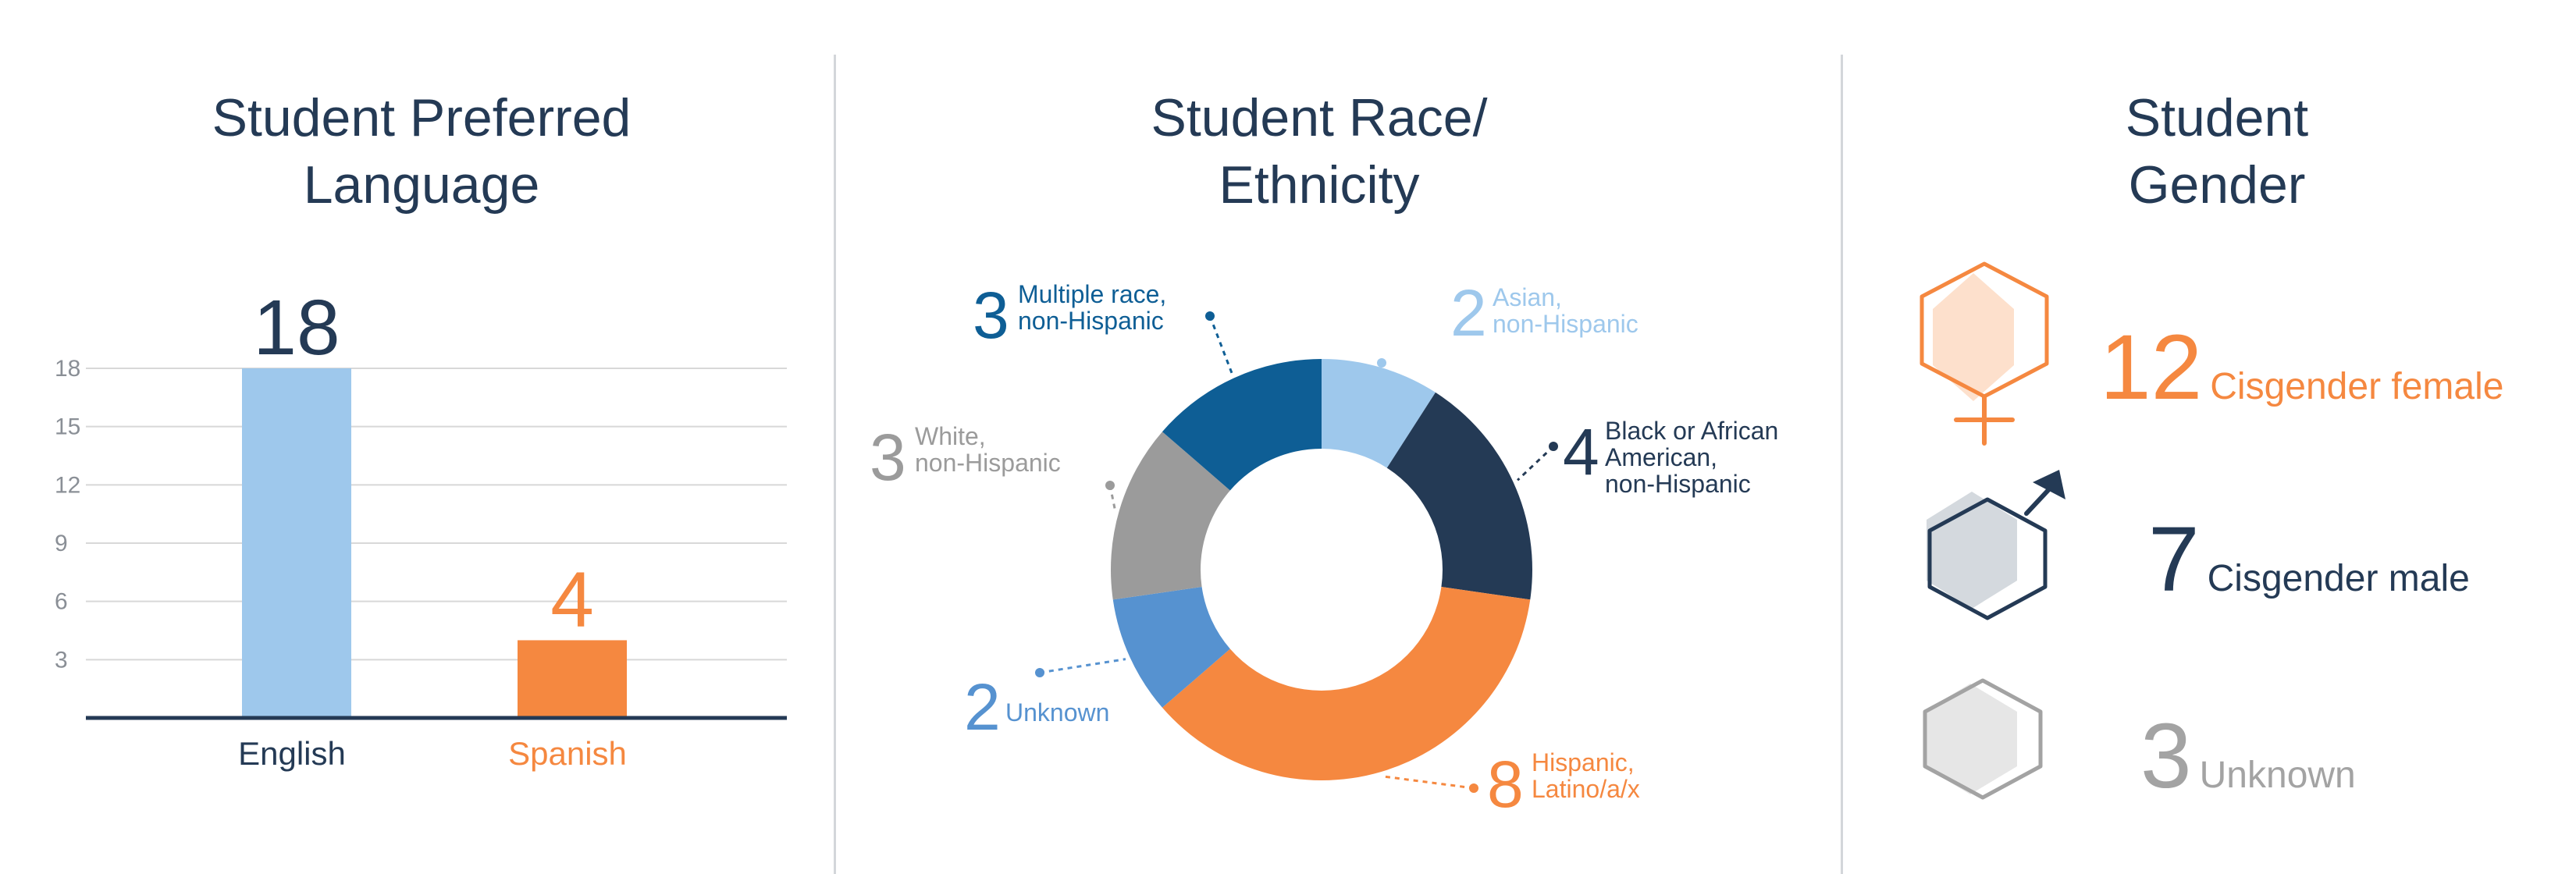 The image size is (2576, 874). Describe the element at coordinates (1319, 117) in the screenshot. I see `race-title-line1: Student Race/` at that location.